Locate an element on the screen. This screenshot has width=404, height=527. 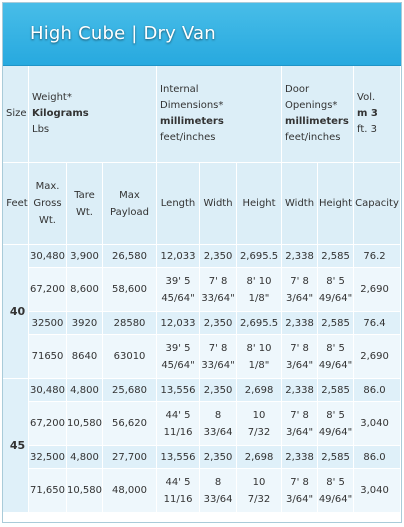
max-payload-cell: 58,600 is located at coordinates (130, 290).